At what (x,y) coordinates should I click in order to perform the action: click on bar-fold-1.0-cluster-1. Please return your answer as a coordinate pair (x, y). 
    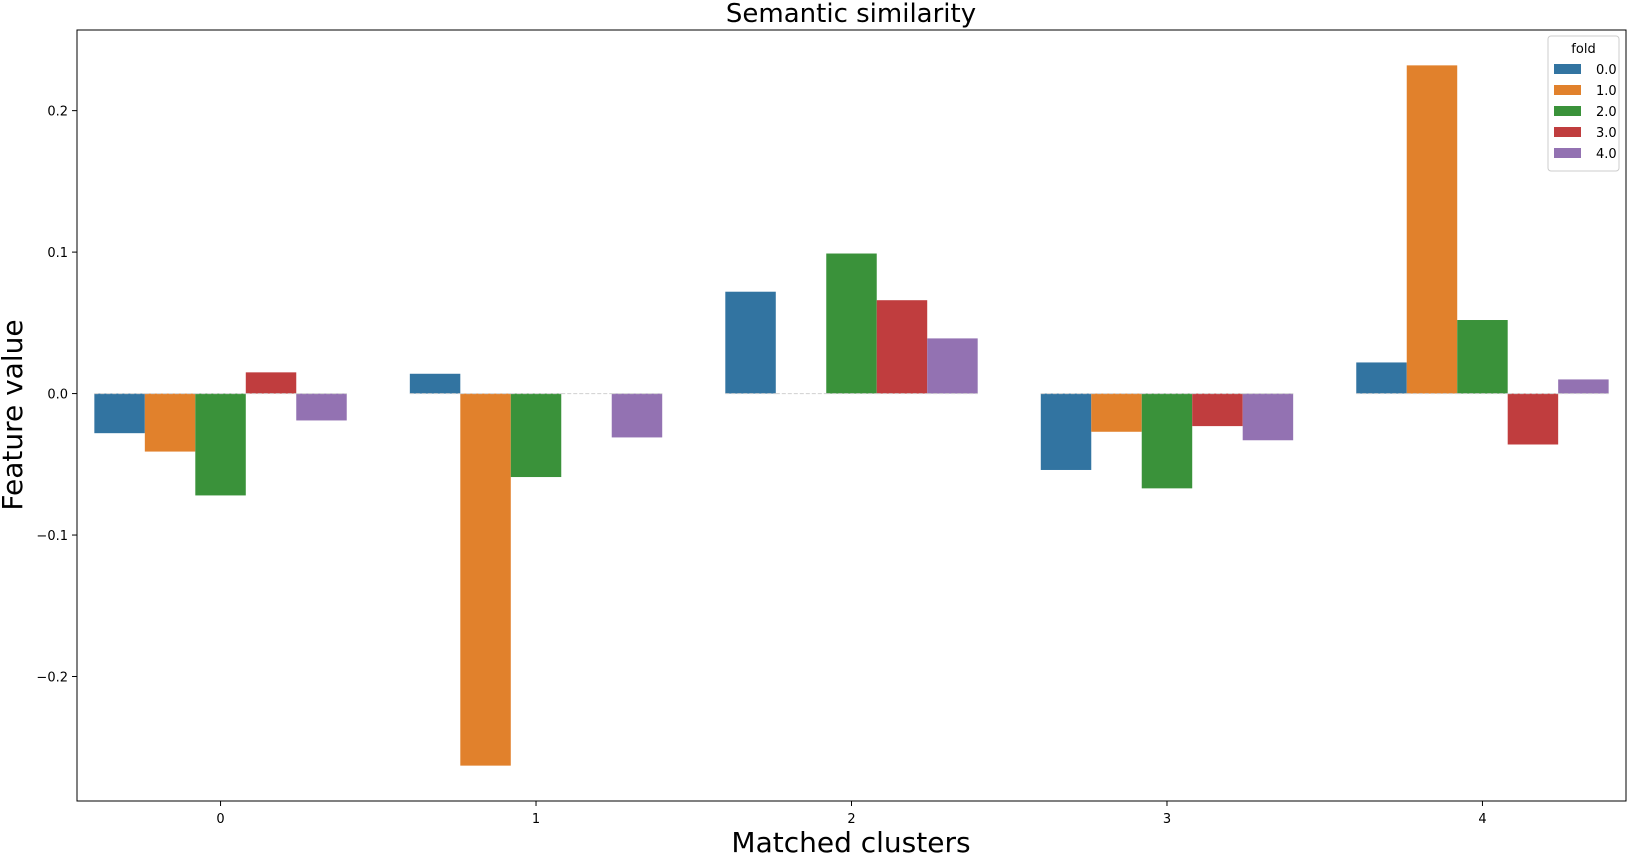
    Looking at the image, I should click on (485, 579).